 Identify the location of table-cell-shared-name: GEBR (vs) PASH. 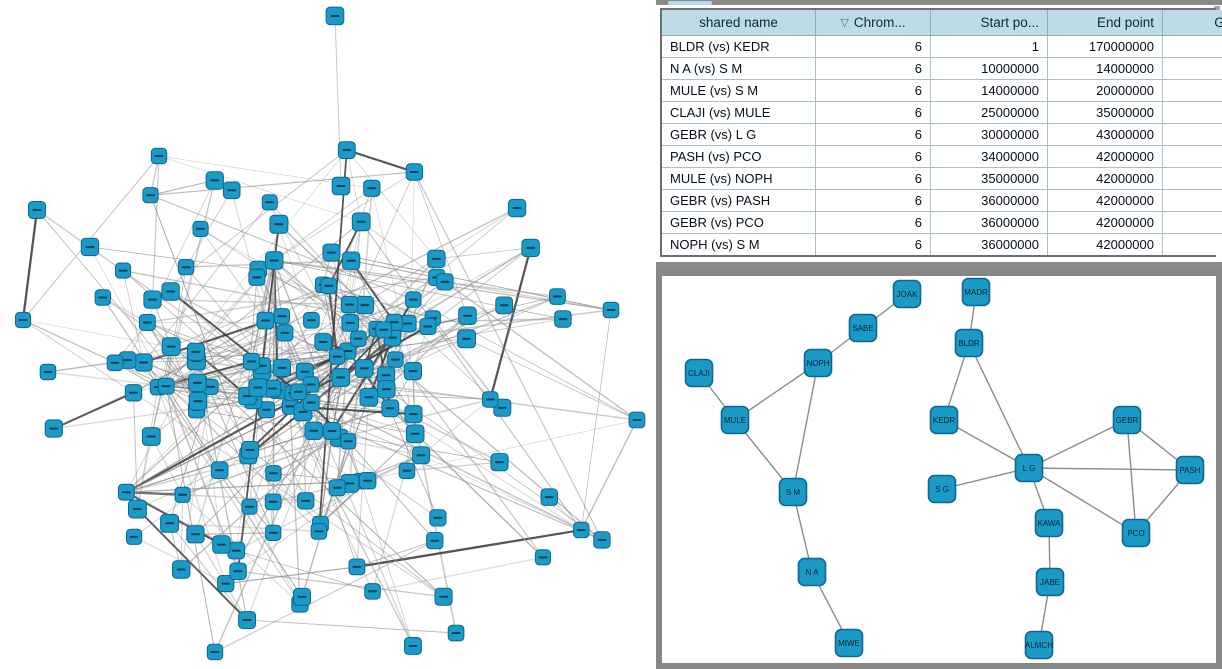
(739, 200).